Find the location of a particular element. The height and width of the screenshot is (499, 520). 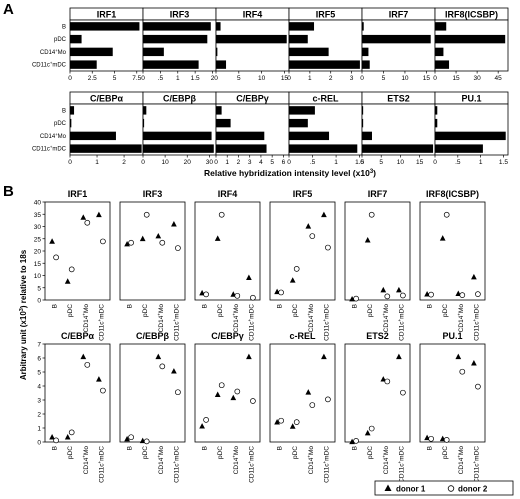

x-tick-label-a-8-0: 0 is located at coordinates (216, 162).